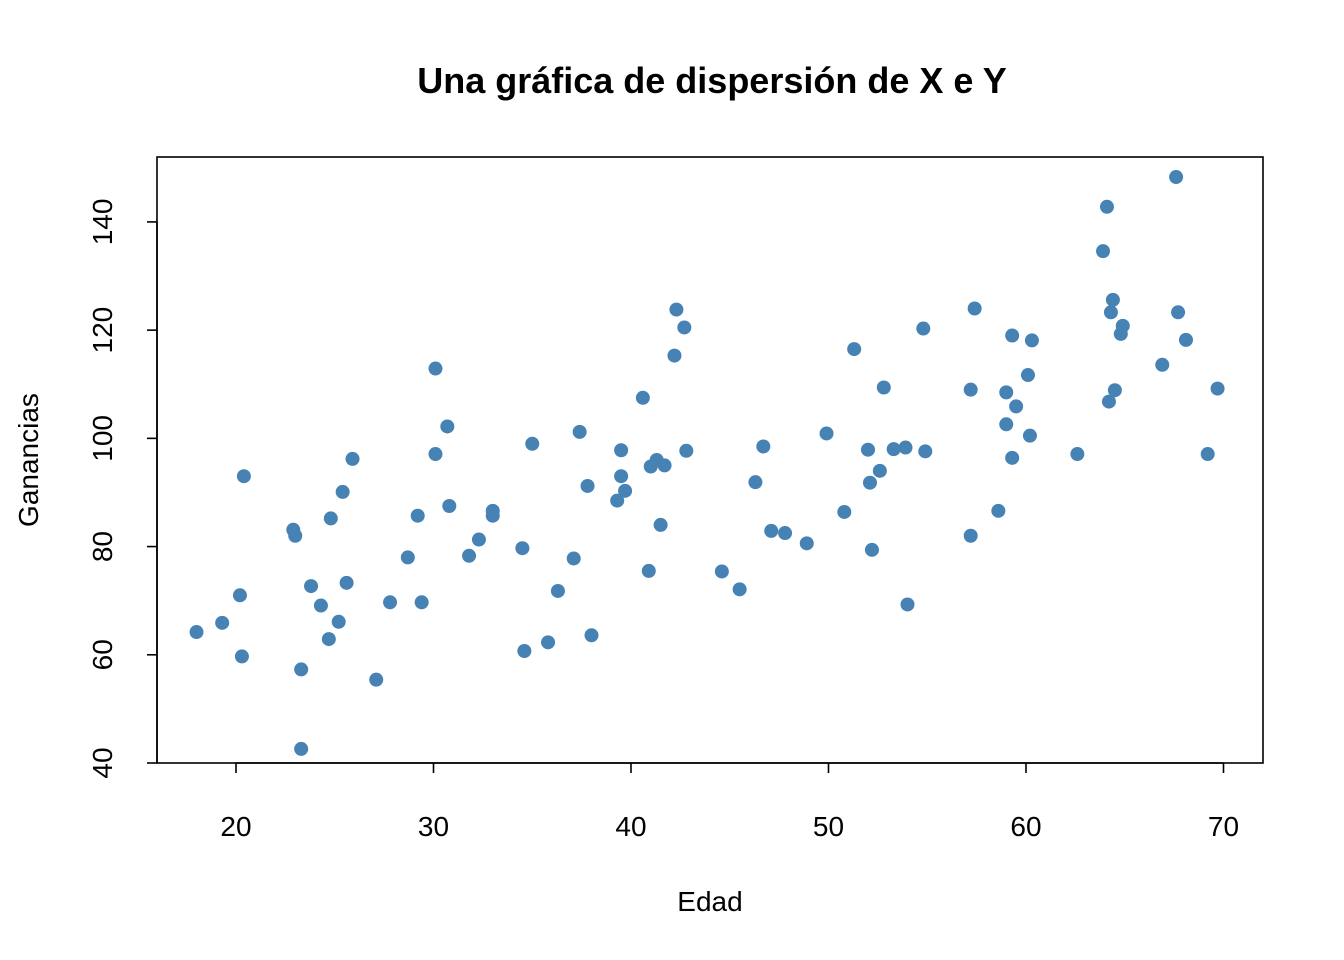 This screenshot has height=960, width=1344. Describe the element at coordinates (712, 80) in the screenshot. I see `chart-title: Una gráfica de dispersión de X e Y` at that location.